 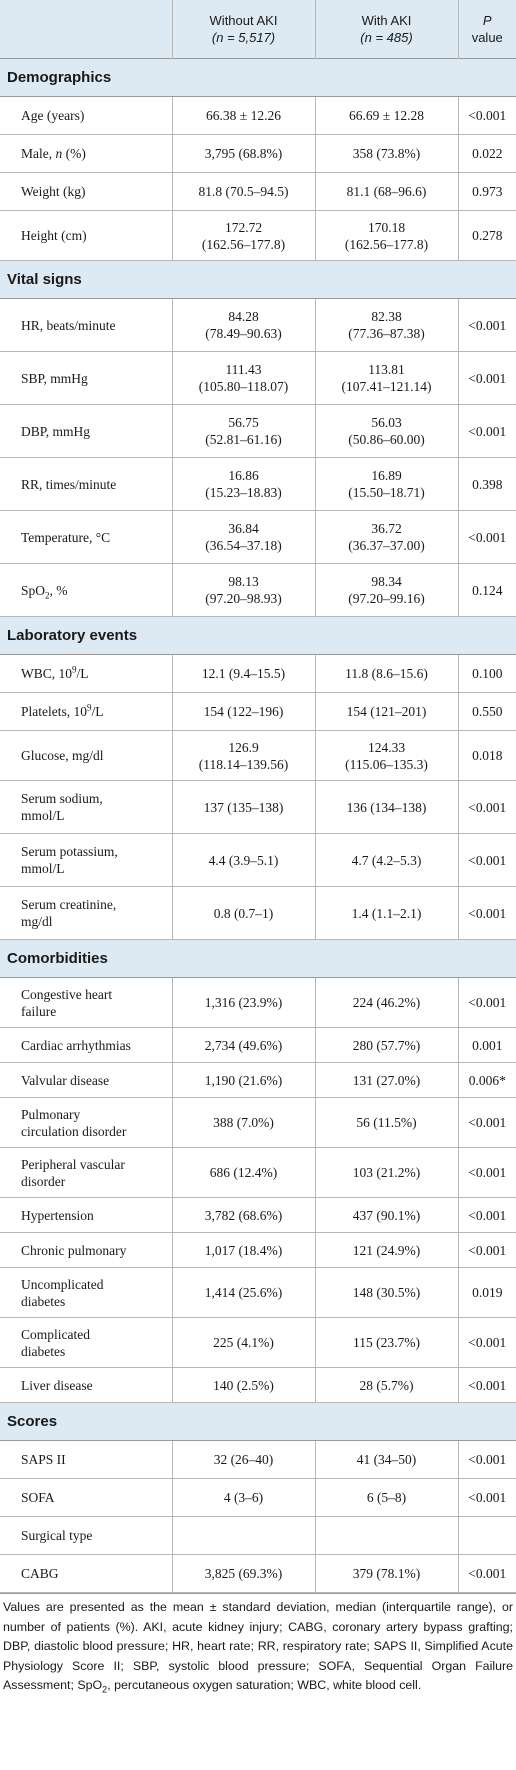 I want to click on cell-with-aki: 6 (5–8), so click(x=386, y=1497).